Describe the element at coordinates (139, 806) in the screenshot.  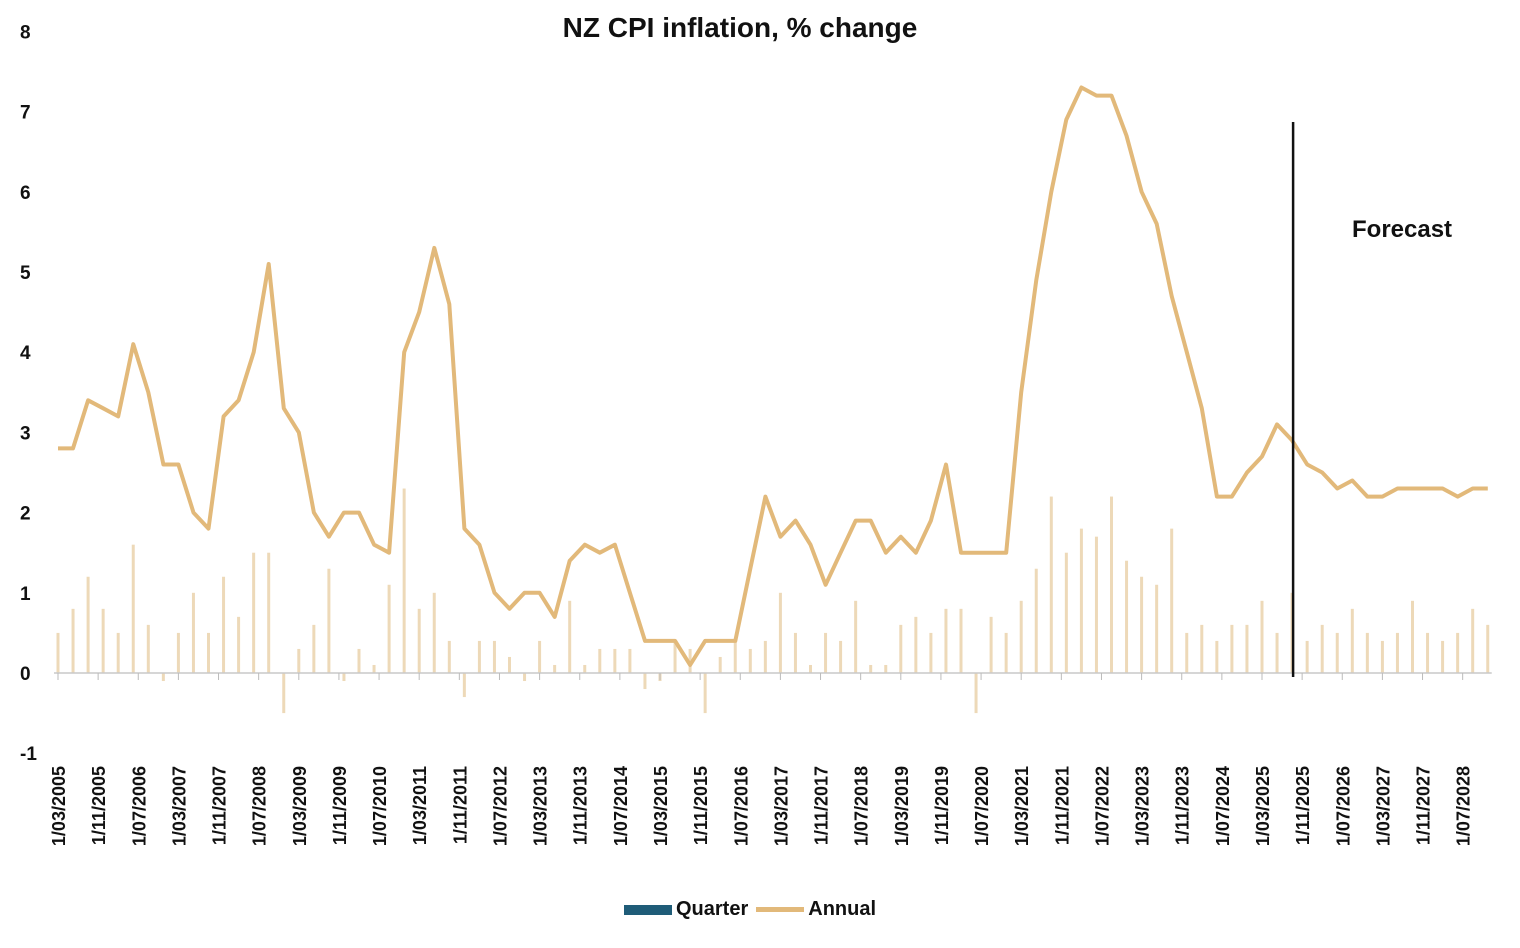
I see `x-tick-label: 1/07/2006` at that location.